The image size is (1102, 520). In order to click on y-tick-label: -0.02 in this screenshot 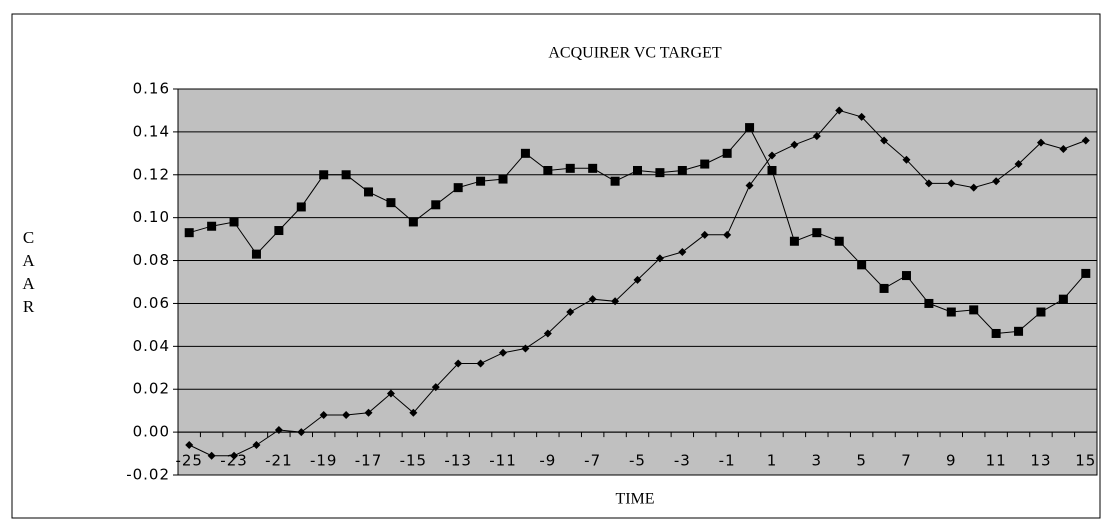, I will do `click(148, 475)`.